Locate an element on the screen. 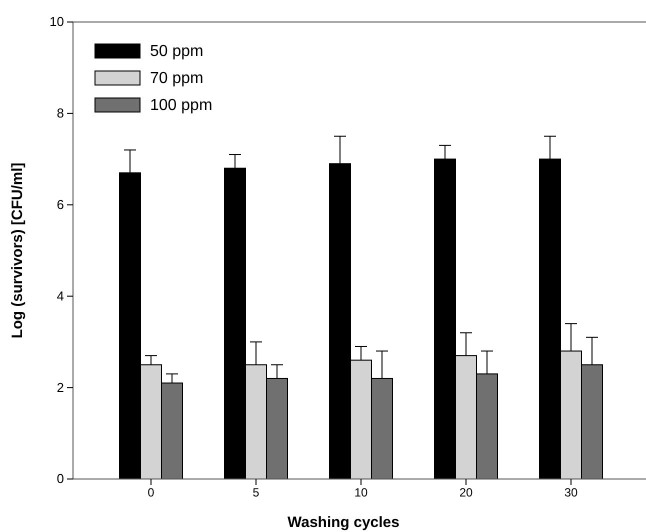 This screenshot has height=532, width=646. y-tick-label: 0 is located at coordinates (60, 478).